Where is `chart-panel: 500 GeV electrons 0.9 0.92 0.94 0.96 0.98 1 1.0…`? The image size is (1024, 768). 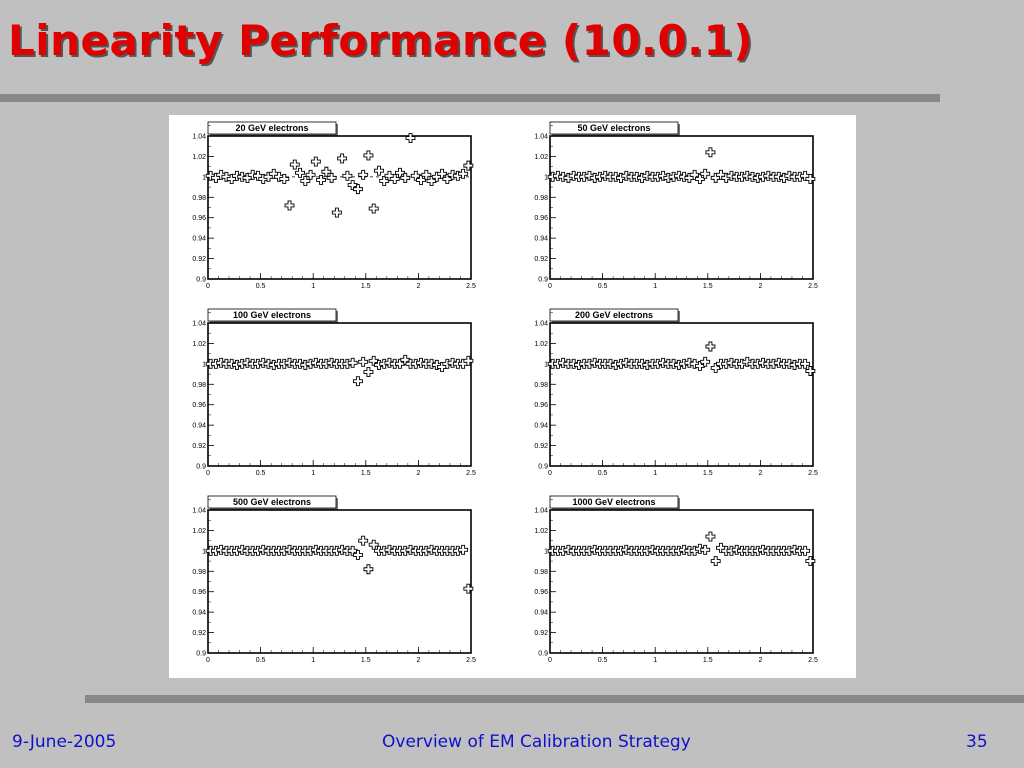
chart-panel: 500 GeV electrons 0.9 0.92 0.94 0.96 0.98 1 1.0… is located at coordinates (334, 579).